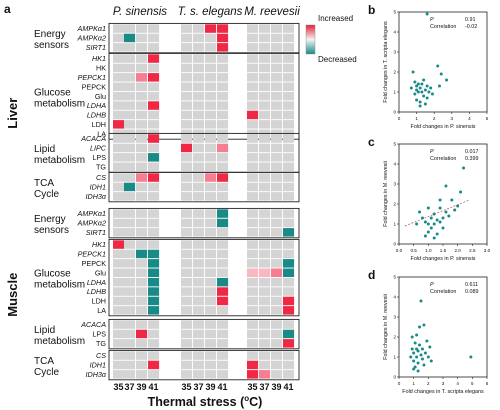  Describe the element at coordinates (443, 159) in the screenshot. I see `stat-corr-label: Correlation` at that location.